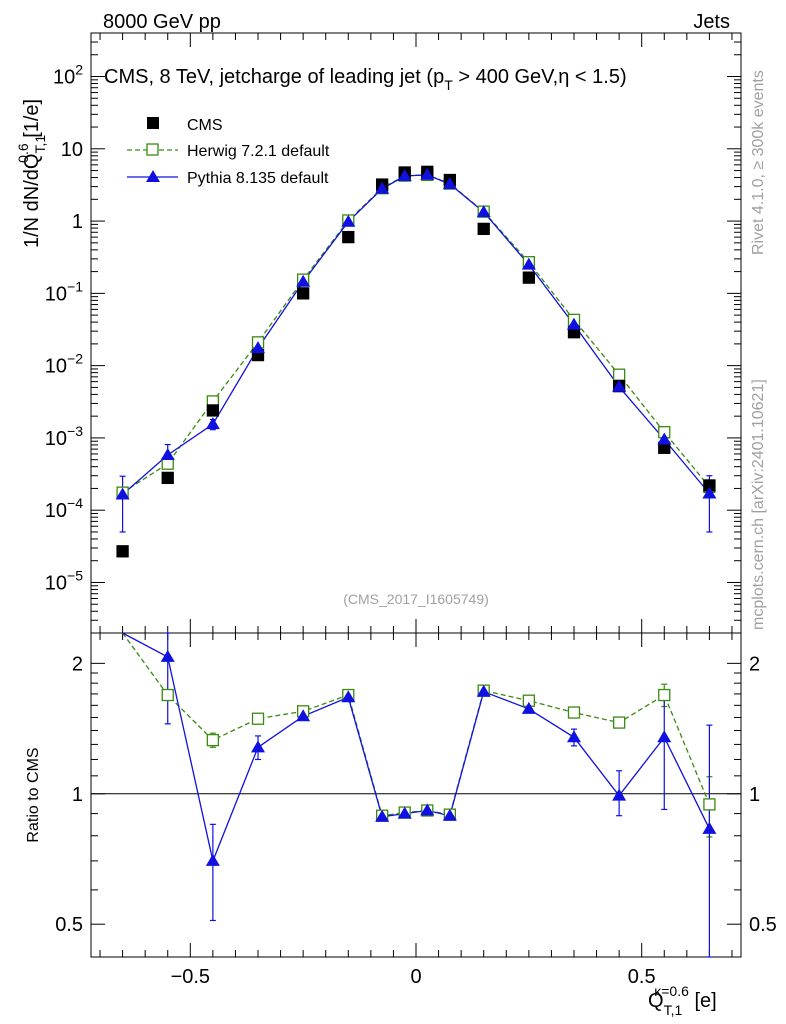 Image resolution: width=786 pixels, height=1024 pixels. Describe the element at coordinates (619, 374) in the screenshot. I see `herwig-point` at that location.